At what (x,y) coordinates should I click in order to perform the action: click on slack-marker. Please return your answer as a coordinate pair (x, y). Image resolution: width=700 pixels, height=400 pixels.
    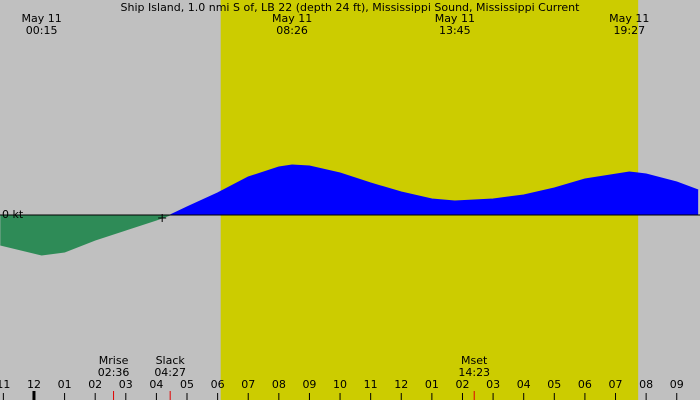
    Looking at the image, I should click on (162, 218).